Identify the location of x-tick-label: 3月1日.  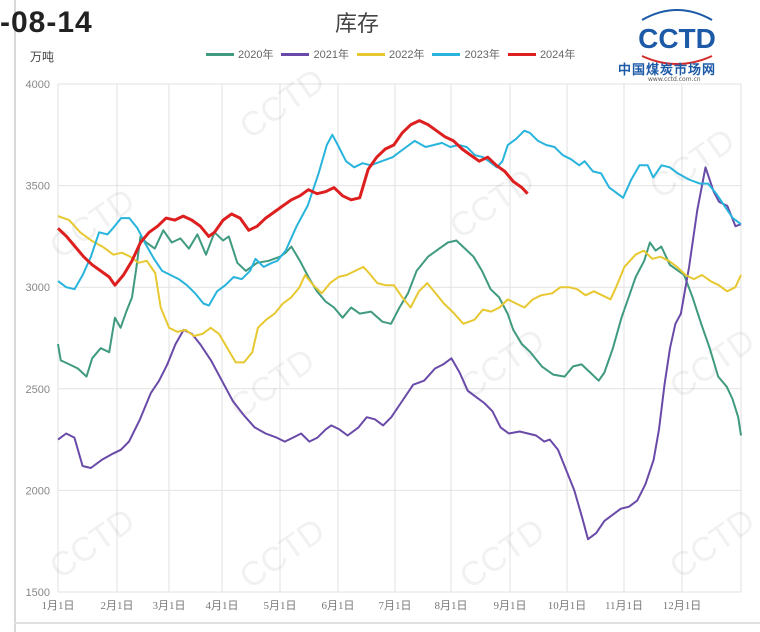
(169, 606).